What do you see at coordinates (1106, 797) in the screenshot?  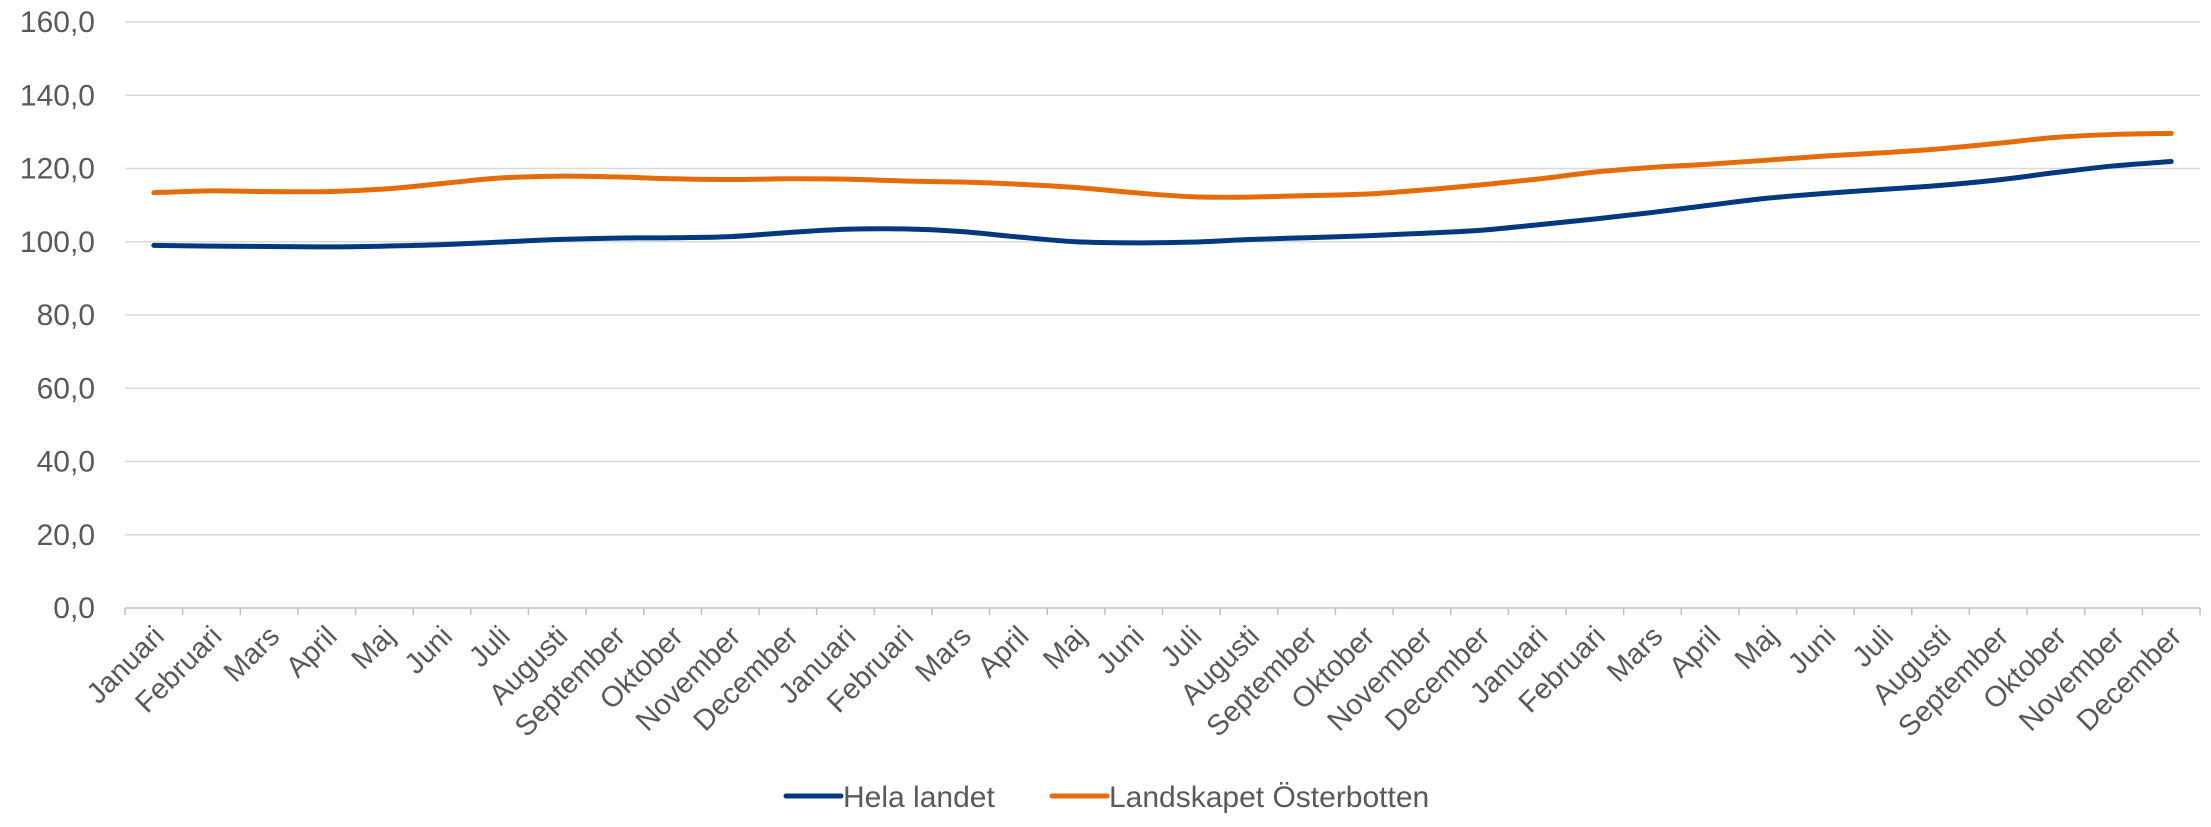 I see `legend: Hela landet Landskapet Österbotten` at bounding box center [1106, 797].